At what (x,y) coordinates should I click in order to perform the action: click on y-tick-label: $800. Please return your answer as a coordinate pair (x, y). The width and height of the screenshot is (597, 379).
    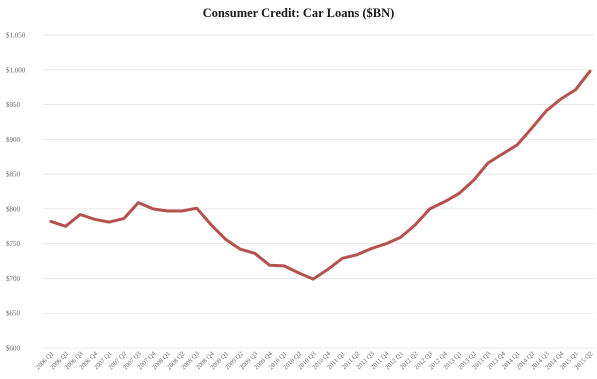
    Looking at the image, I should click on (13, 209).